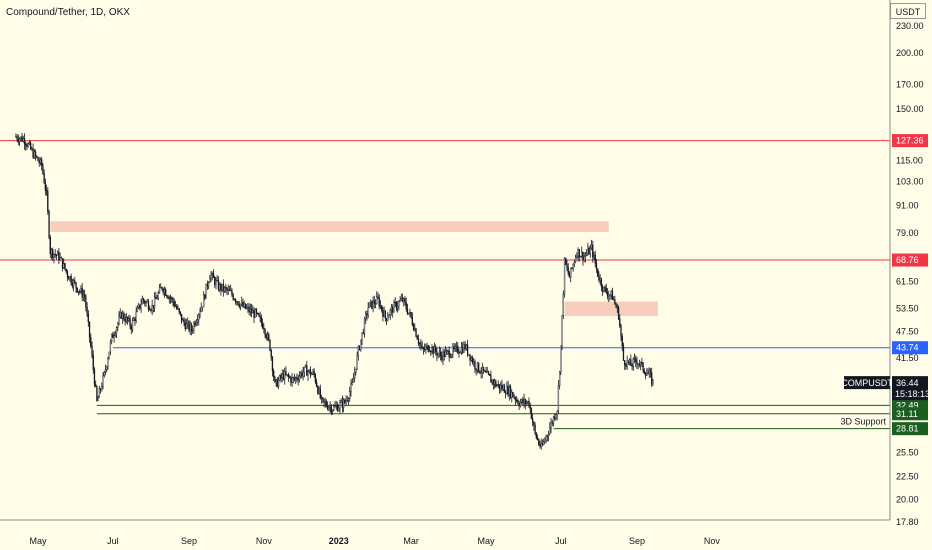 The image size is (932, 550). What do you see at coordinates (329, 226) in the screenshot?
I see `supply-zone` at bounding box center [329, 226].